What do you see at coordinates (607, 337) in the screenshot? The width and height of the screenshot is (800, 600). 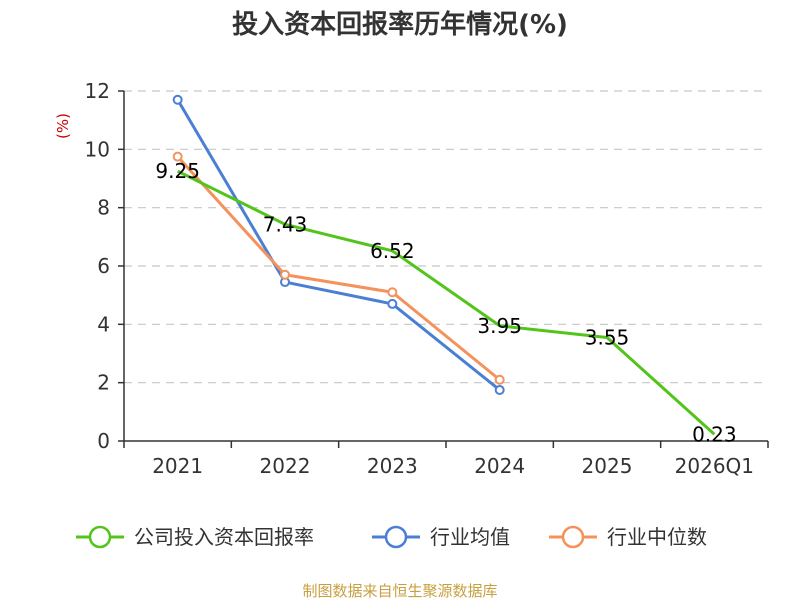 I see `data-label: 3.55` at bounding box center [607, 337].